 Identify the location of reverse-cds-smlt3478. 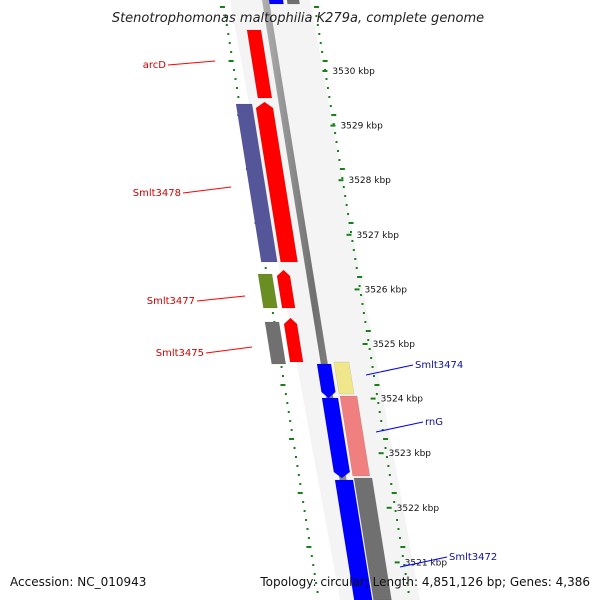
(276, 182).